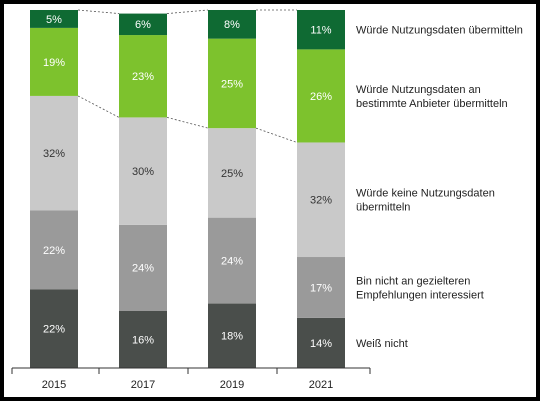 The height and width of the screenshot is (401, 540). What do you see at coordinates (54, 385) in the screenshot?
I see `x-tick-label: 2015` at bounding box center [54, 385].